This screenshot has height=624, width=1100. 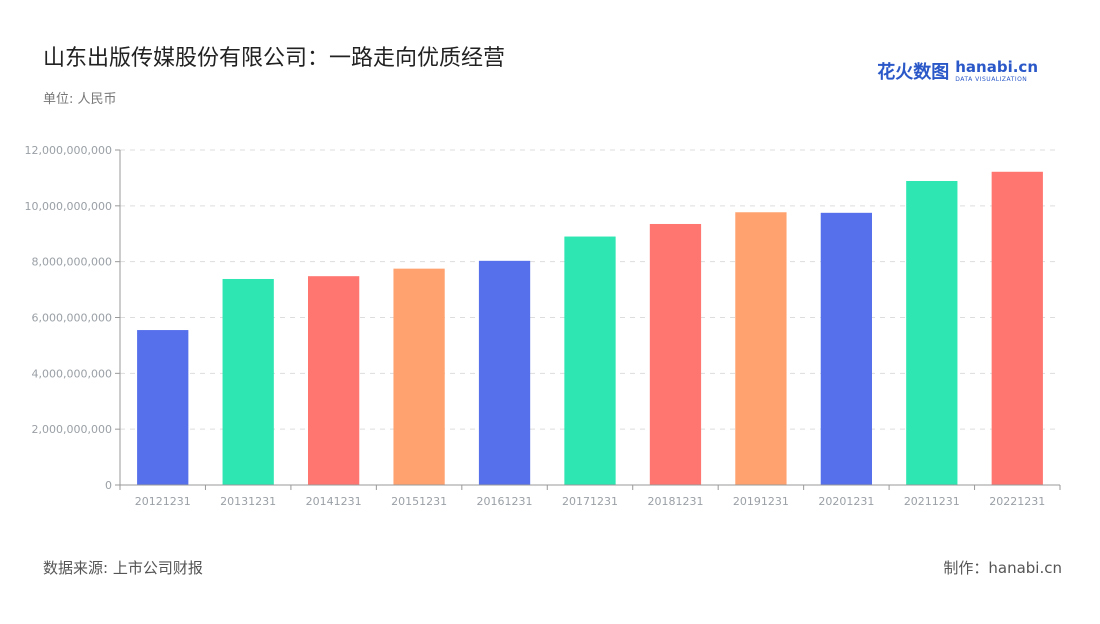 I want to click on brand-logo: 花火数图 hanabi.cn DATA VISUALIZATION, so click(x=957, y=71).